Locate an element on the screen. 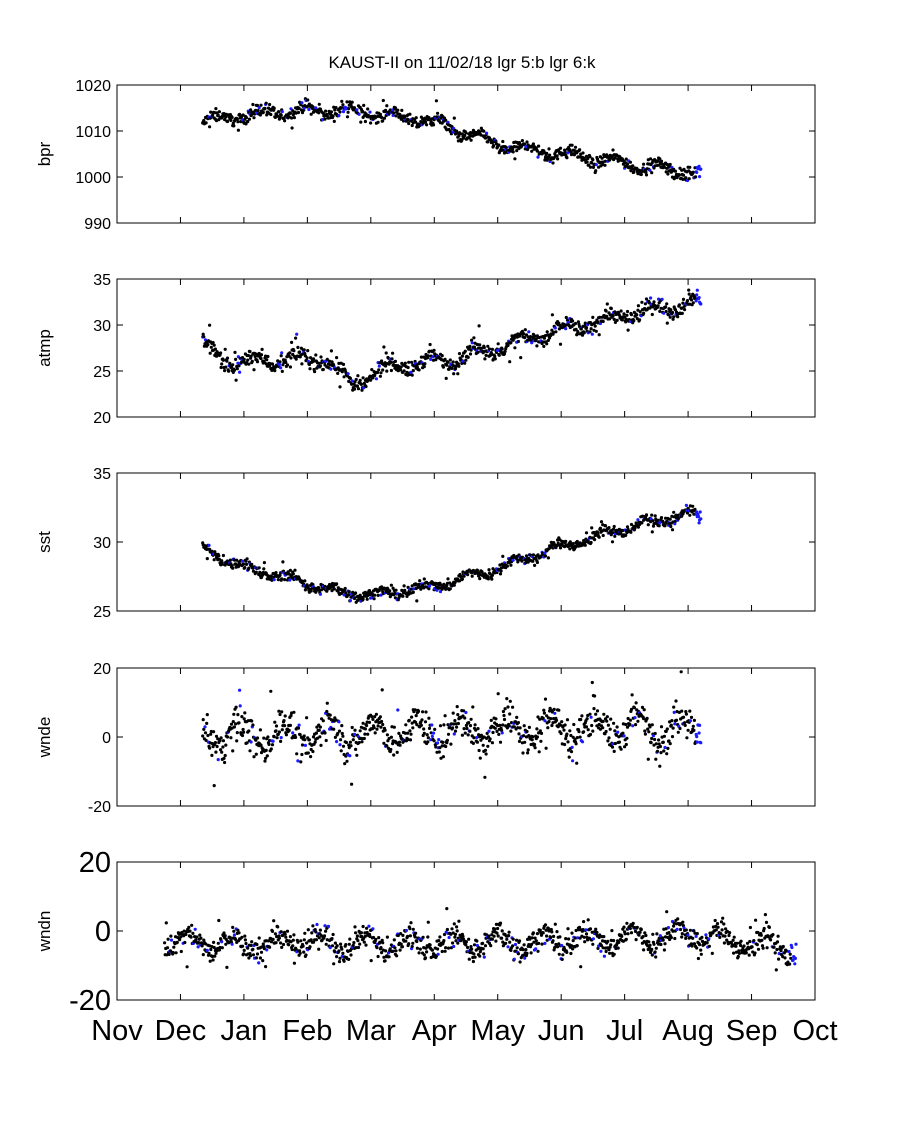  series-bpr is located at coordinates (452, 140).